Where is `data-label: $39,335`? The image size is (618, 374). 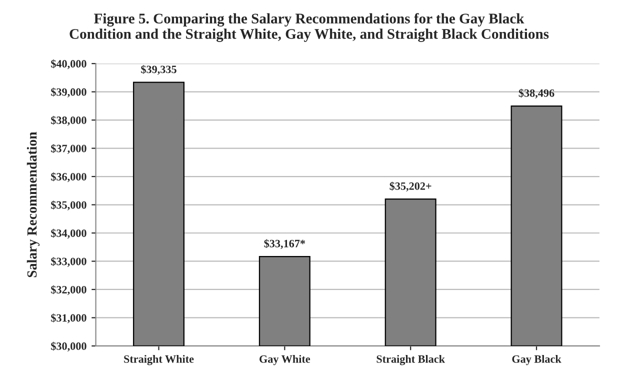
data-label: $39,335 is located at coordinates (158, 70).